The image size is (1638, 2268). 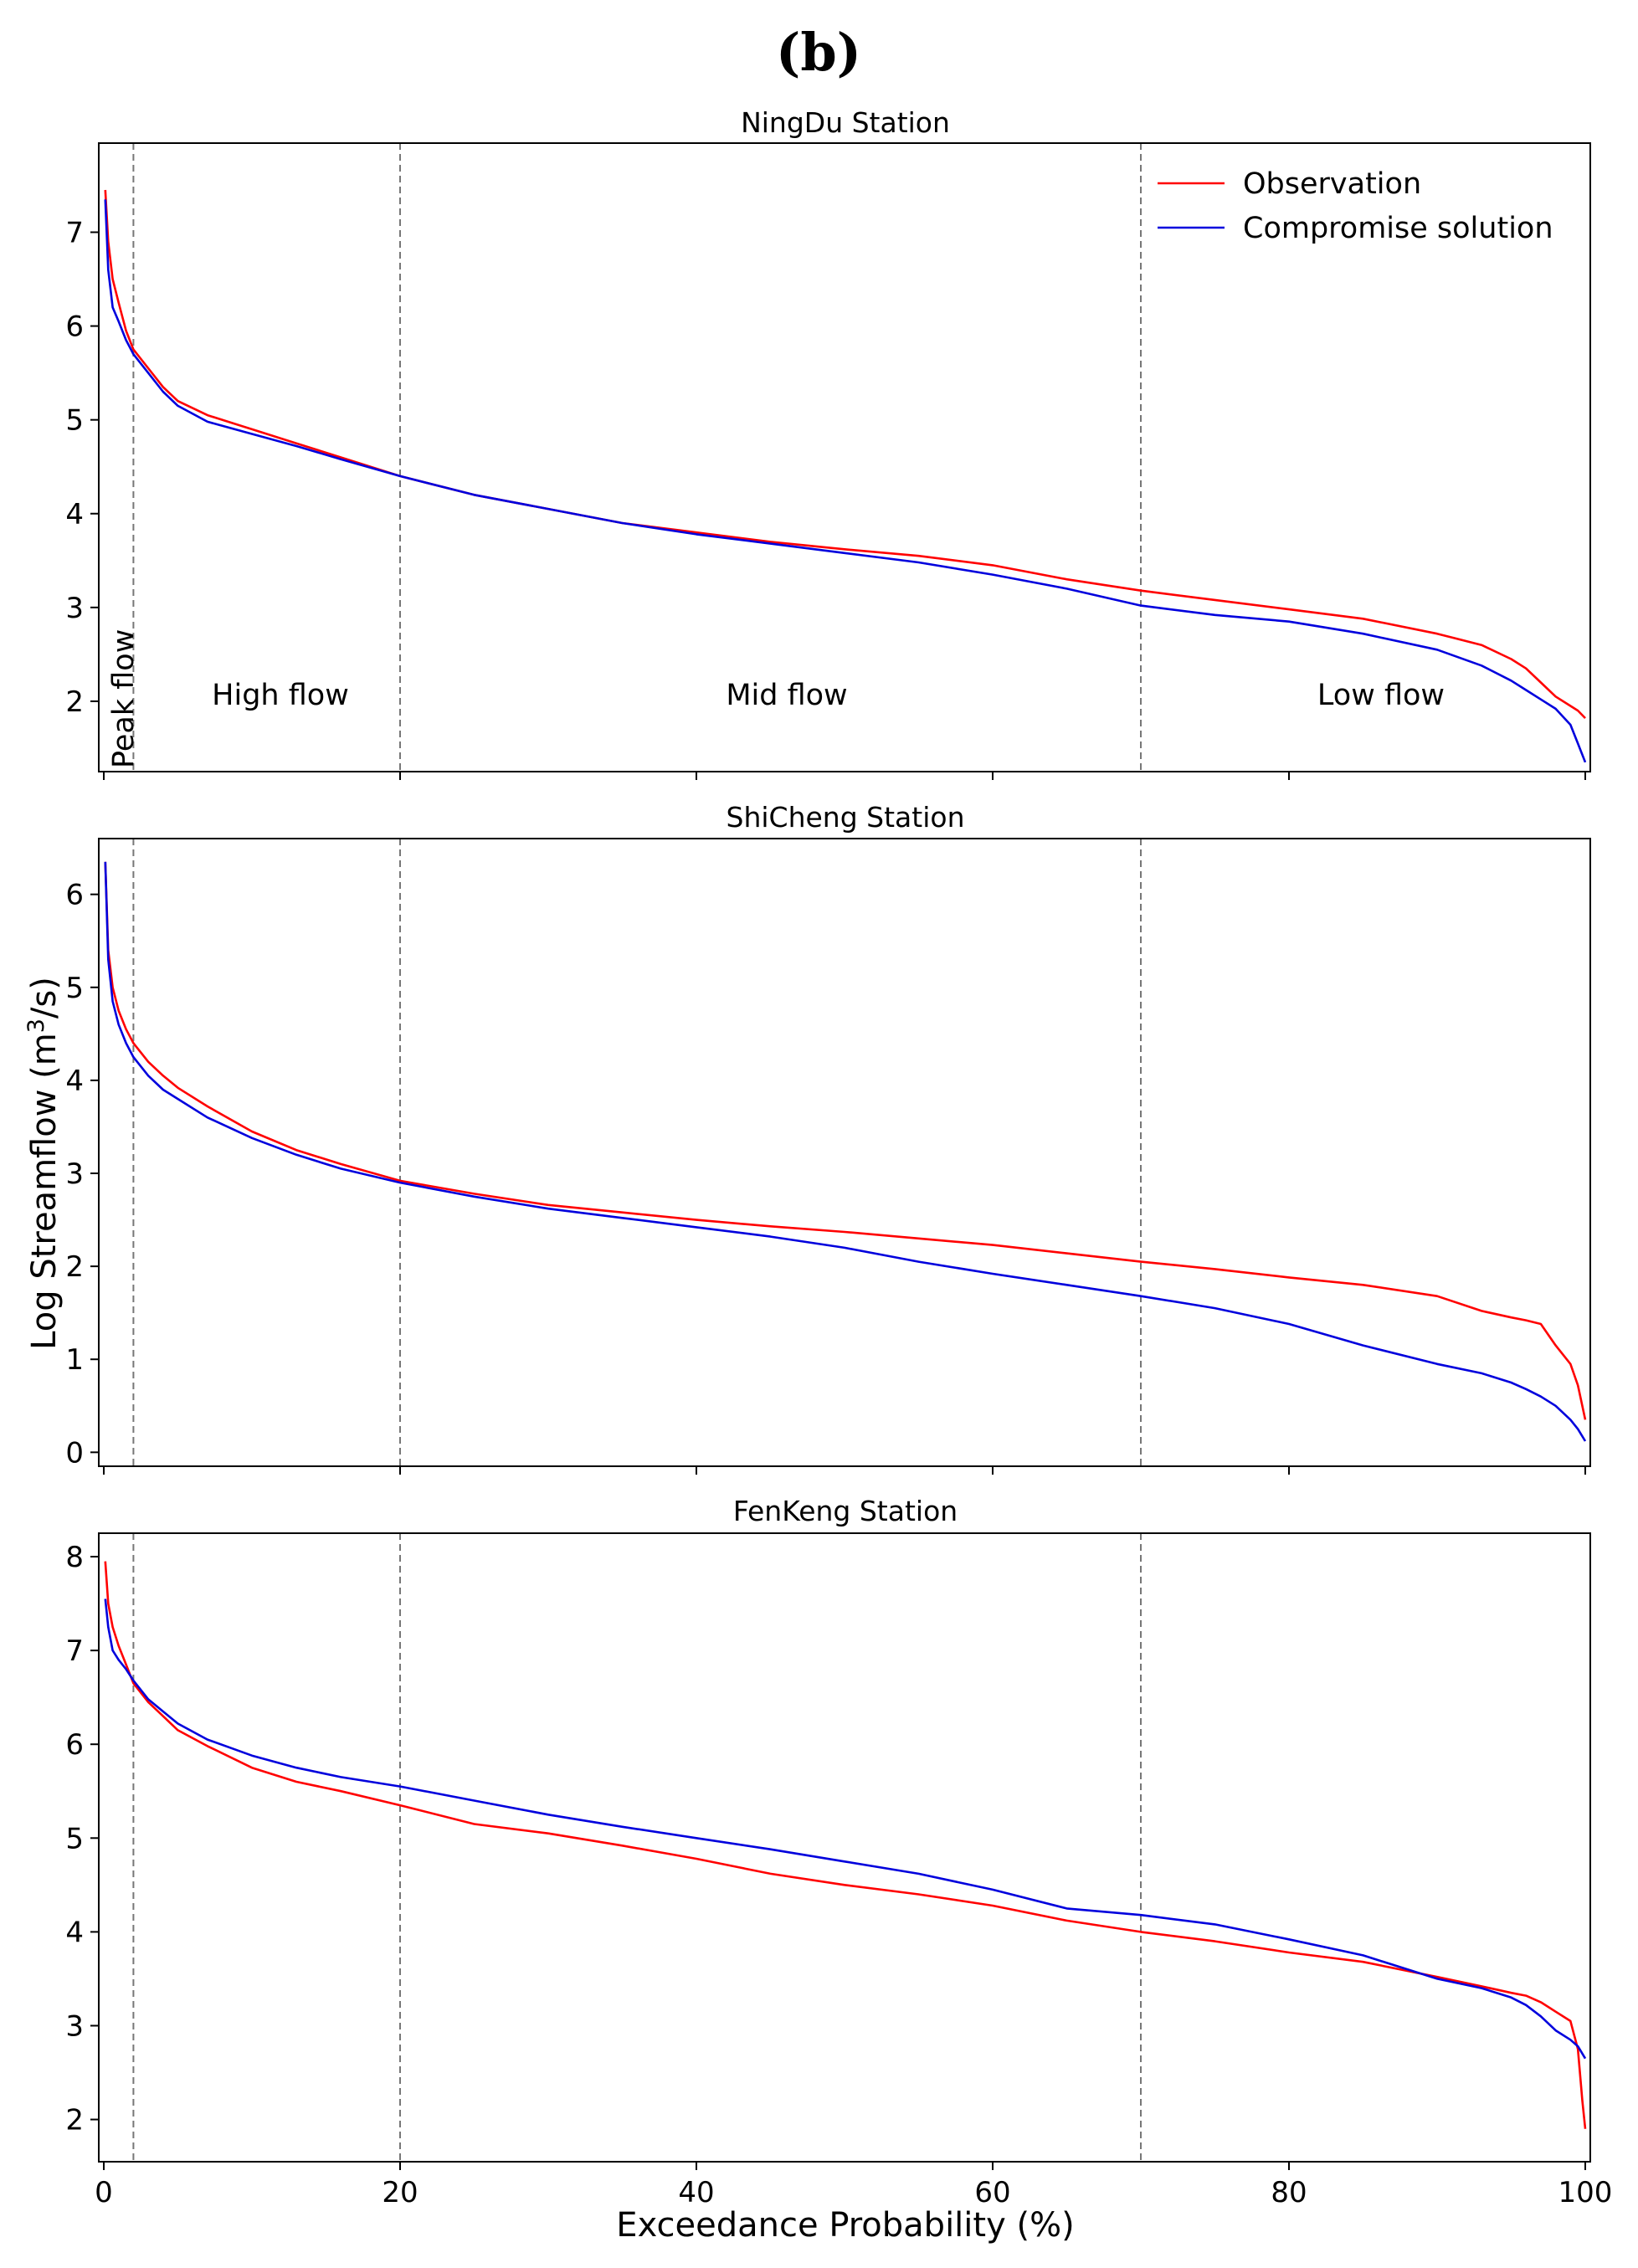 I want to click on shicheng-ytick-label: 2, so click(x=74, y=1267).